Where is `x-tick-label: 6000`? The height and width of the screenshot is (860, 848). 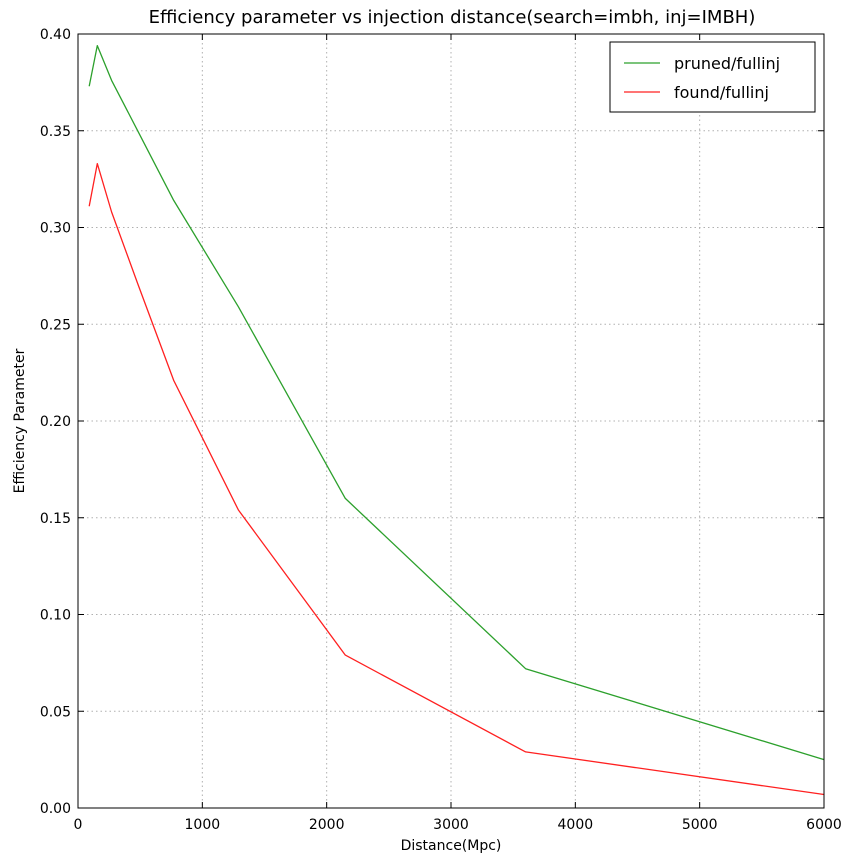 x-tick-label: 6000 is located at coordinates (824, 825).